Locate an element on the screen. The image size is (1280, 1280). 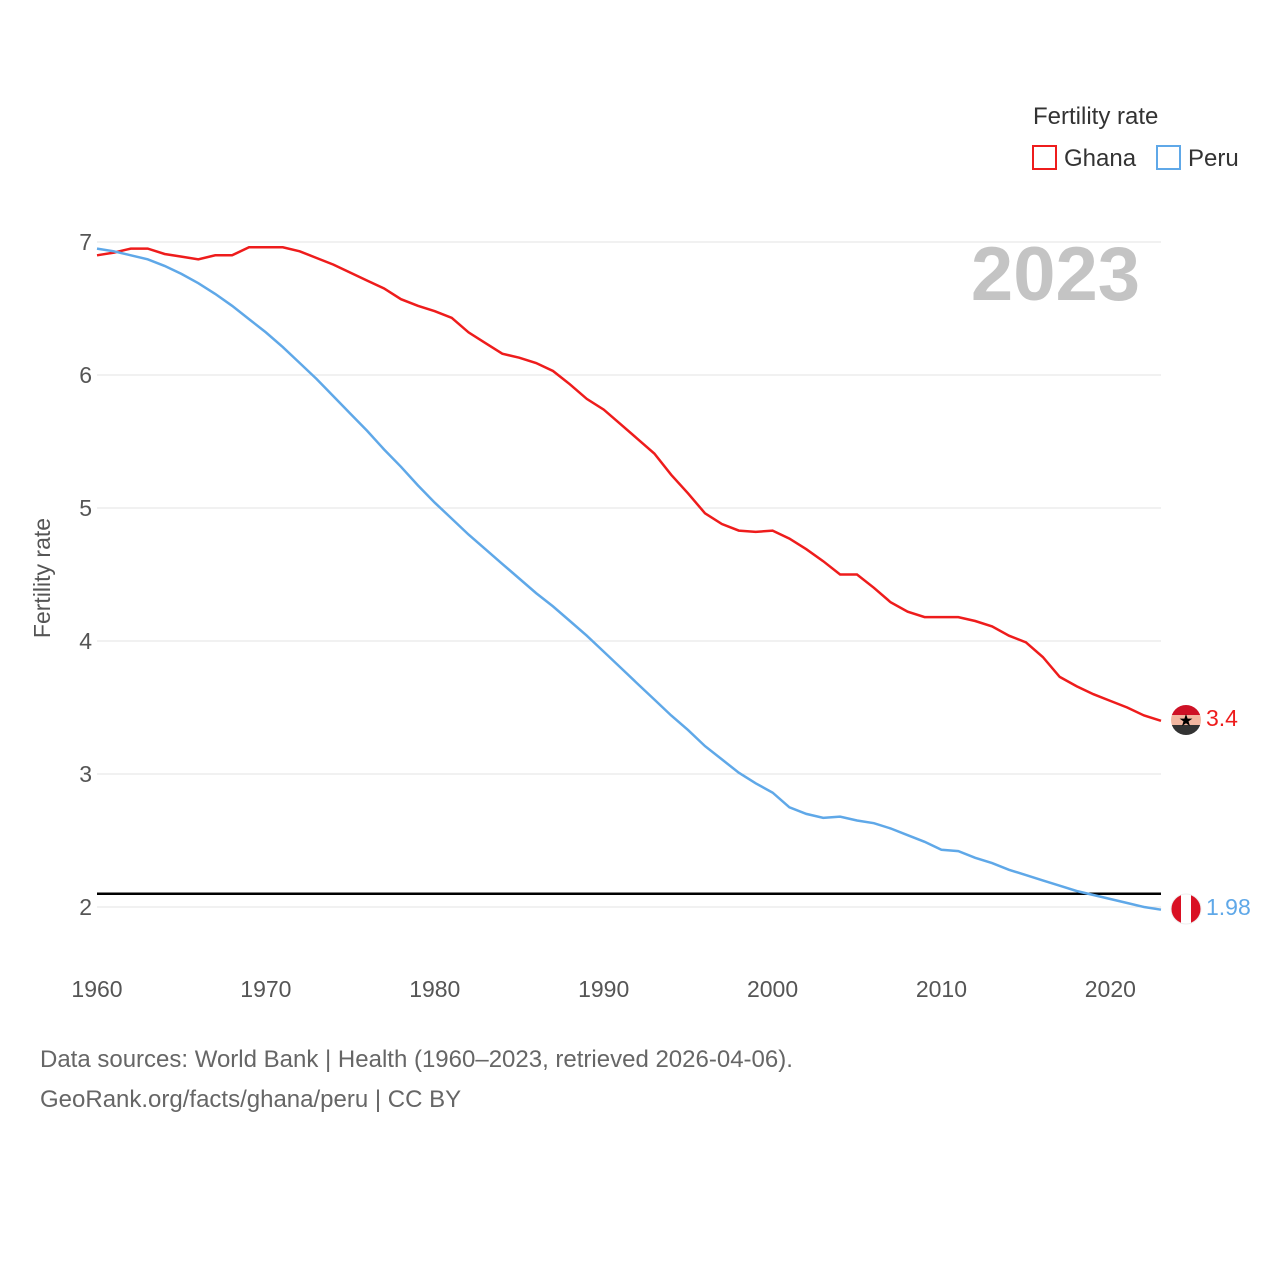
legend-label-ghana: Ghana is located at coordinates (1100, 158).